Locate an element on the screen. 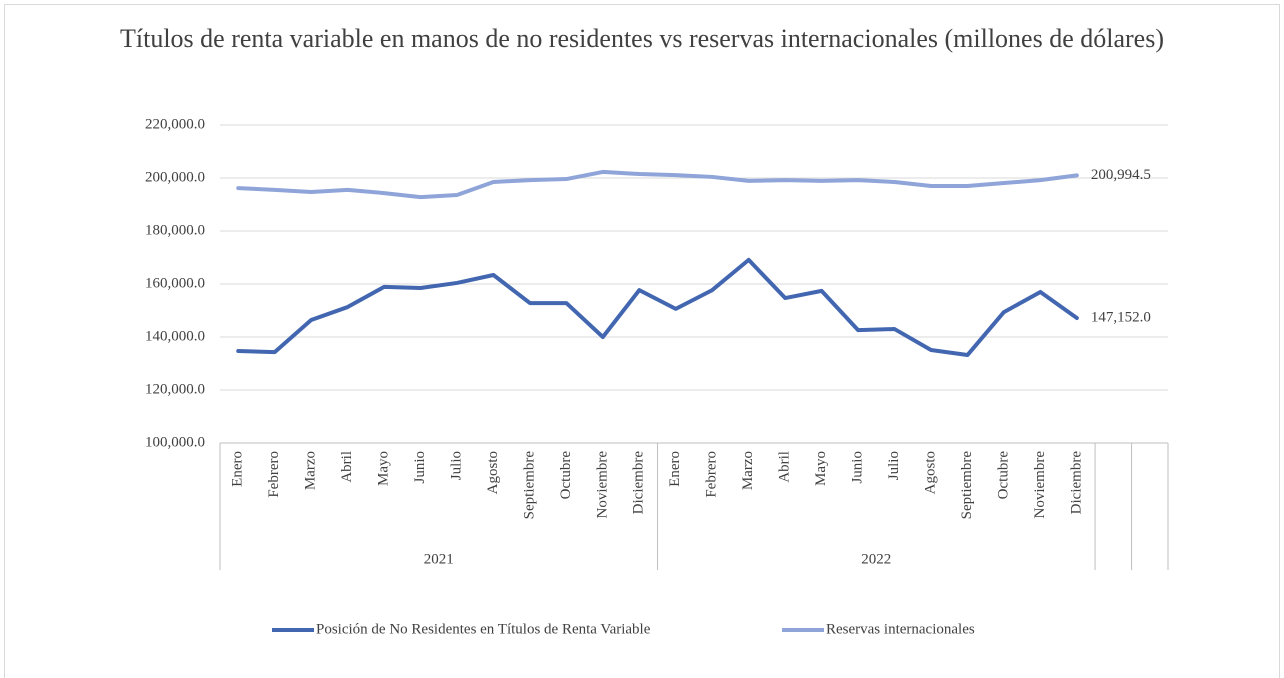  y-tick-label: 100,000.0 is located at coordinates (175, 442).